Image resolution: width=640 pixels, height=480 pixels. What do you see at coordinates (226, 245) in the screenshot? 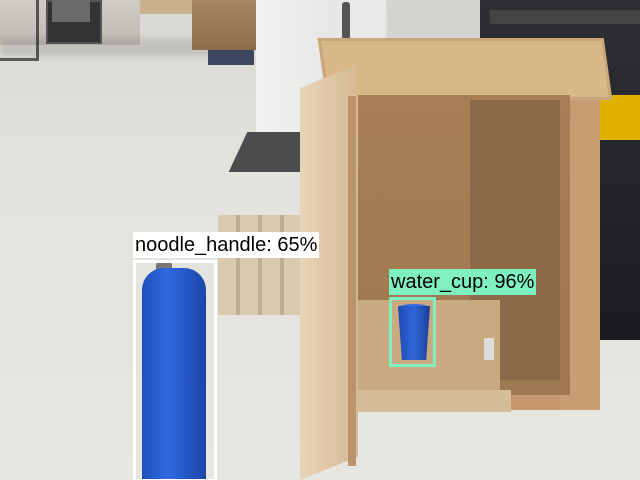
I see `noodle-handle-label: noodle_handle: 65%` at bounding box center [226, 245].